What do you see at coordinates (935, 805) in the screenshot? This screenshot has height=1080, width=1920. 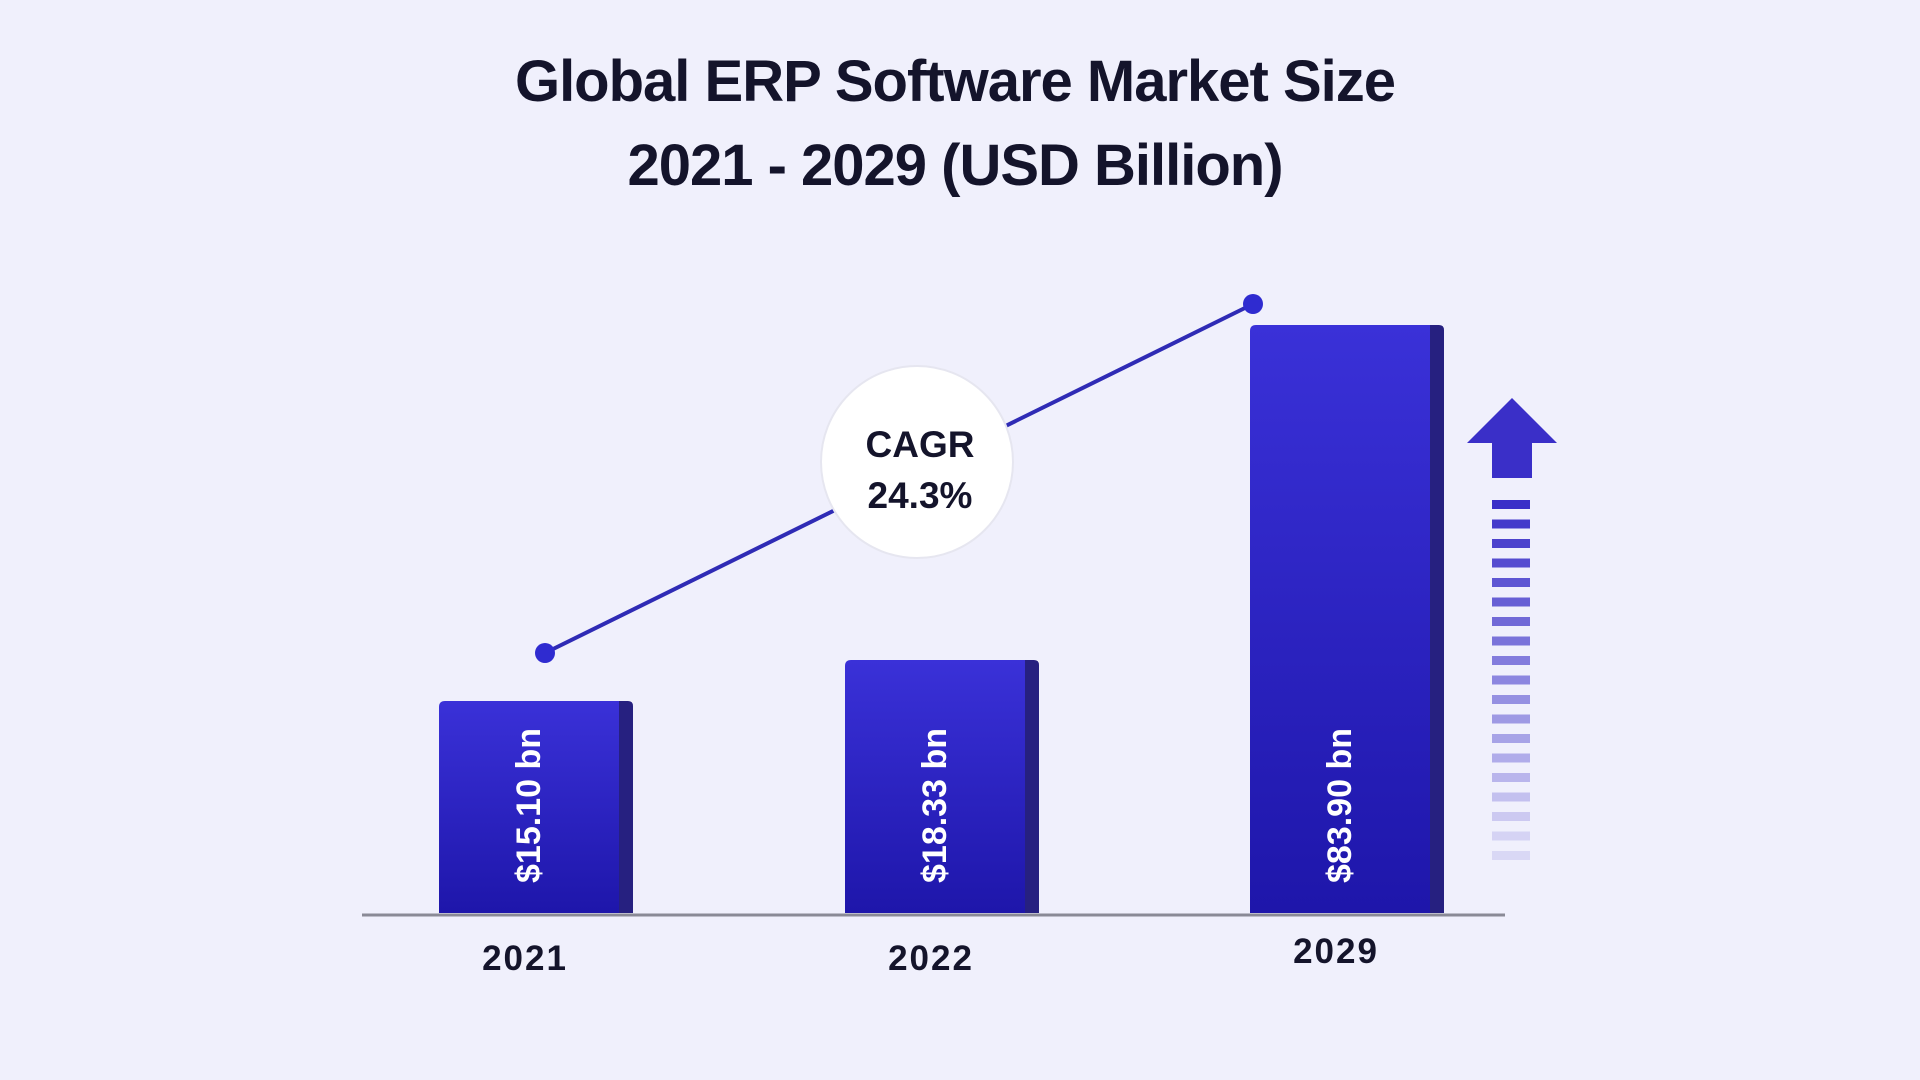 I see `bar-value-label: $18.33 bn` at bounding box center [935, 805].